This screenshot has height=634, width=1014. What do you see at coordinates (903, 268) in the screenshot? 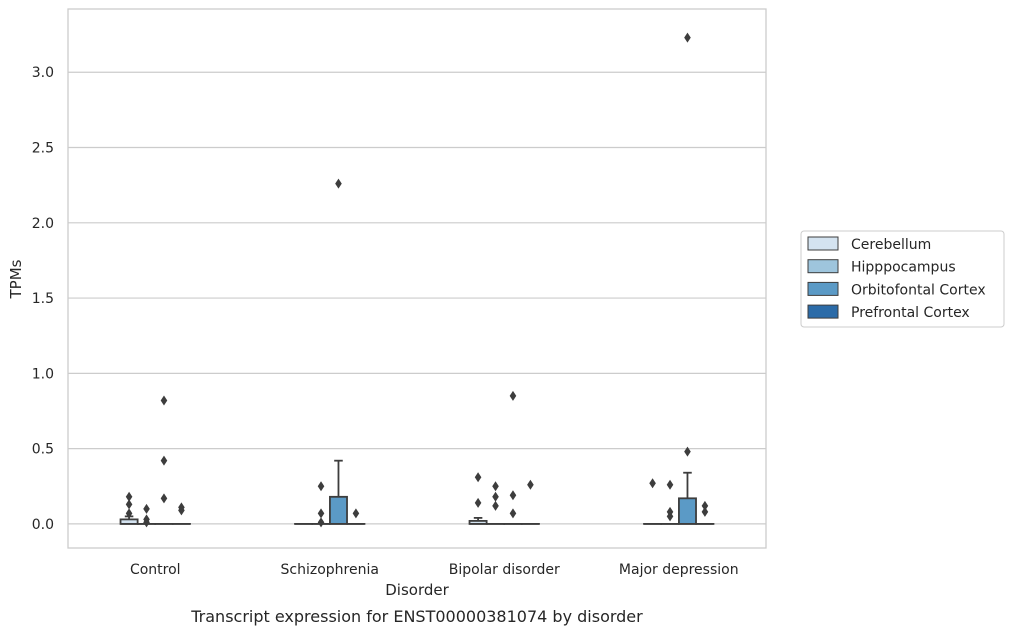
I see `legend-label: Hipppocampus` at bounding box center [903, 268].